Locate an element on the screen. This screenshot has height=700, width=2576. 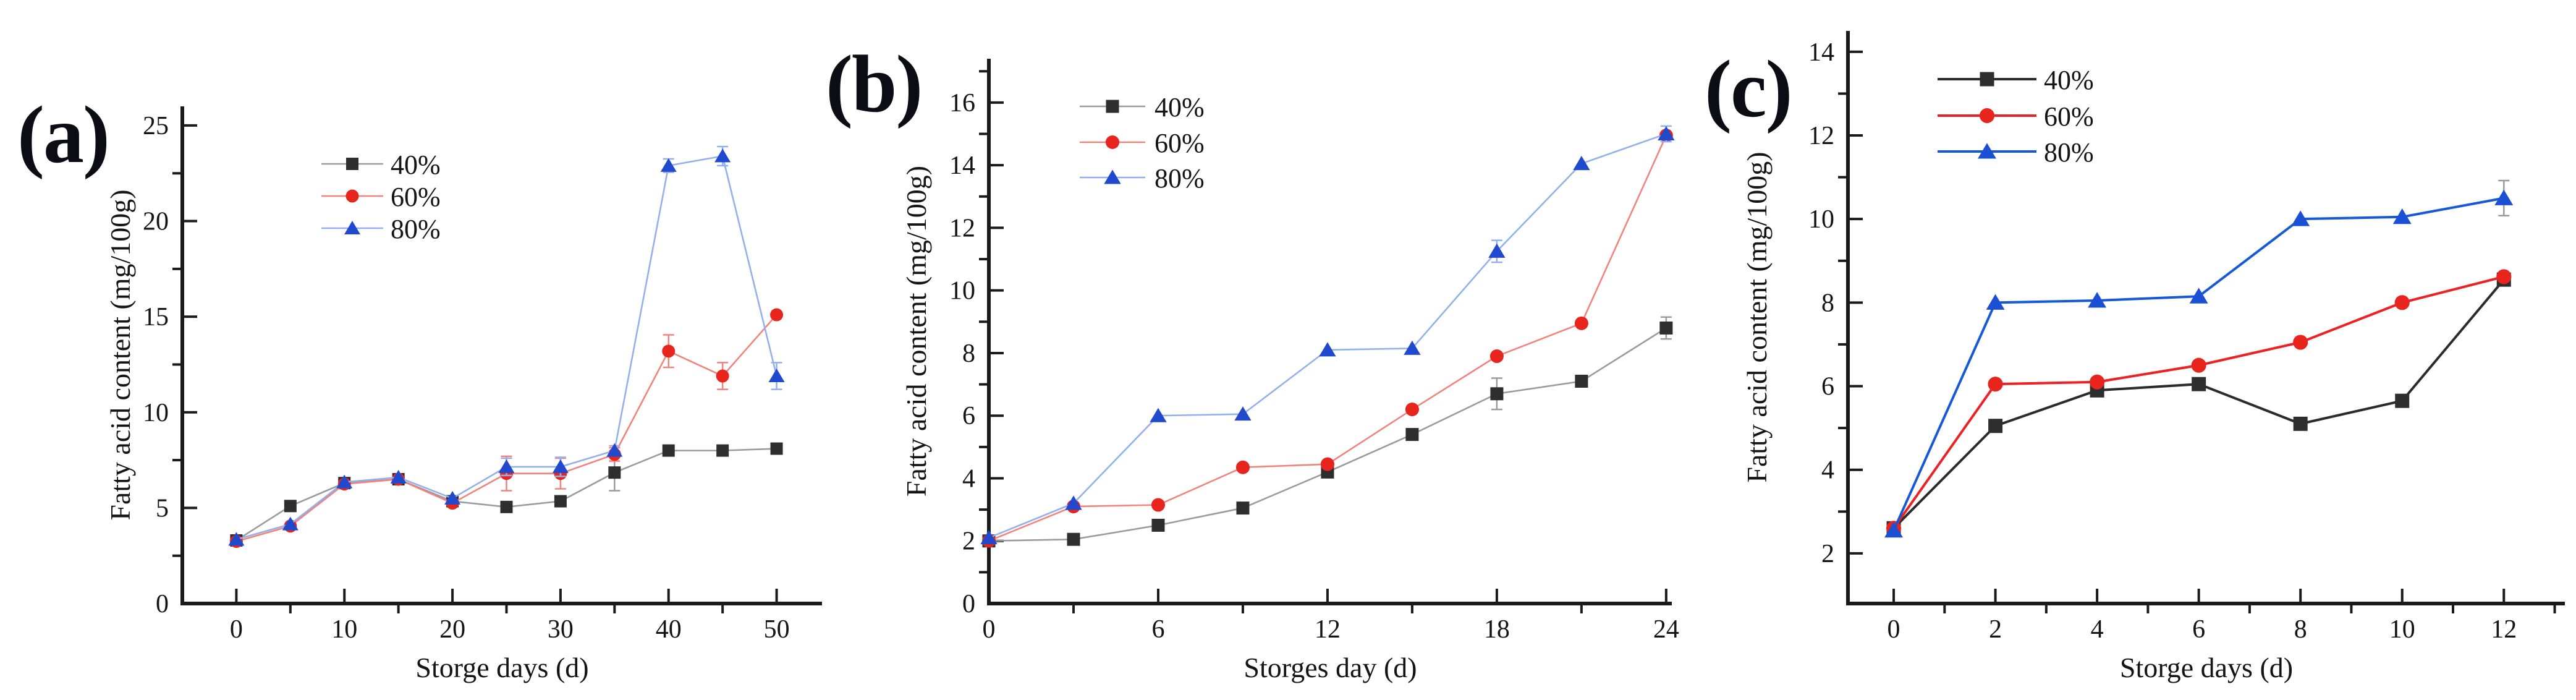
x-tick-label: 8 is located at coordinates (2300, 629).